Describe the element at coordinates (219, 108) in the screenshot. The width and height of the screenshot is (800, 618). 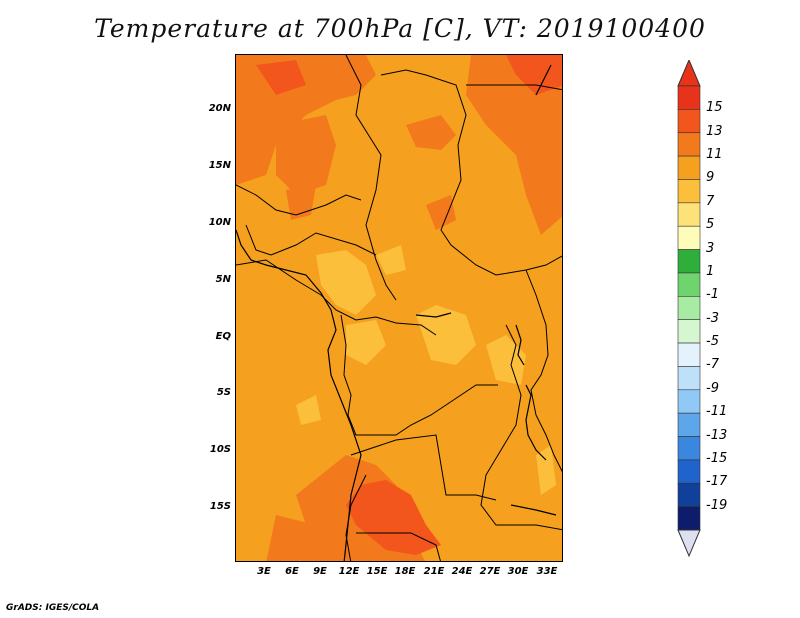
I see `y-tick-label: 20N` at that location.